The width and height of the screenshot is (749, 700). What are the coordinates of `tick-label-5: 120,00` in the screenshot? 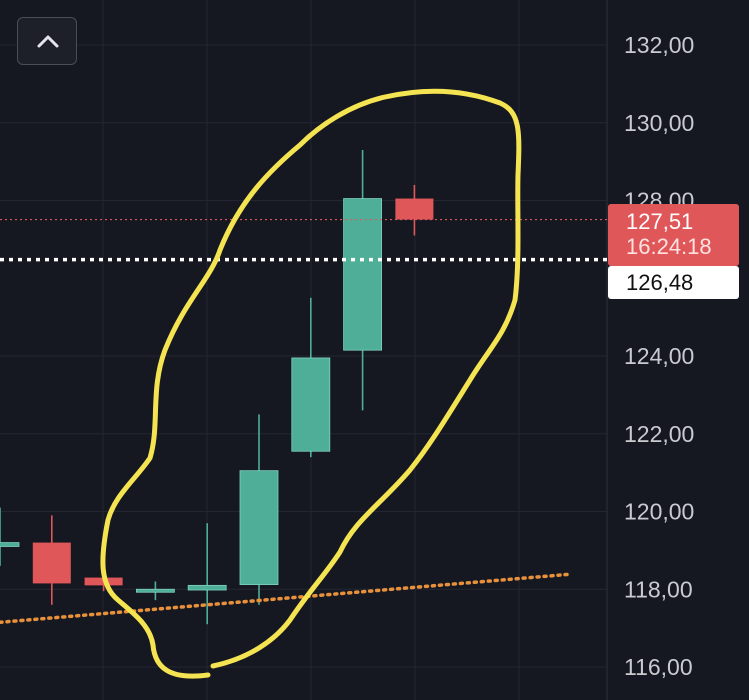 It's located at (659, 512).